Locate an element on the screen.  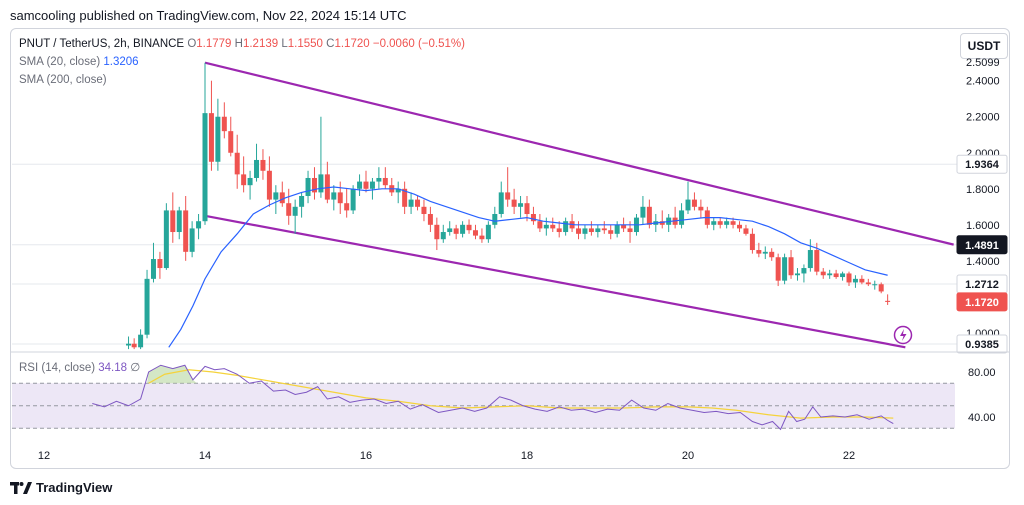
rsi-tick-label: 40.00 is located at coordinates (982, 418).